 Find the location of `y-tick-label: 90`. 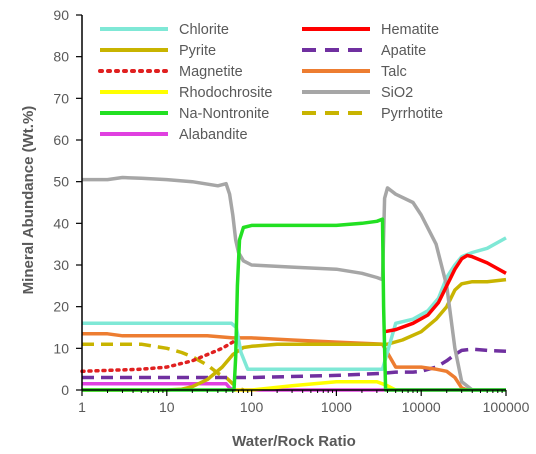

y-tick-label: 90 is located at coordinates (61, 15).